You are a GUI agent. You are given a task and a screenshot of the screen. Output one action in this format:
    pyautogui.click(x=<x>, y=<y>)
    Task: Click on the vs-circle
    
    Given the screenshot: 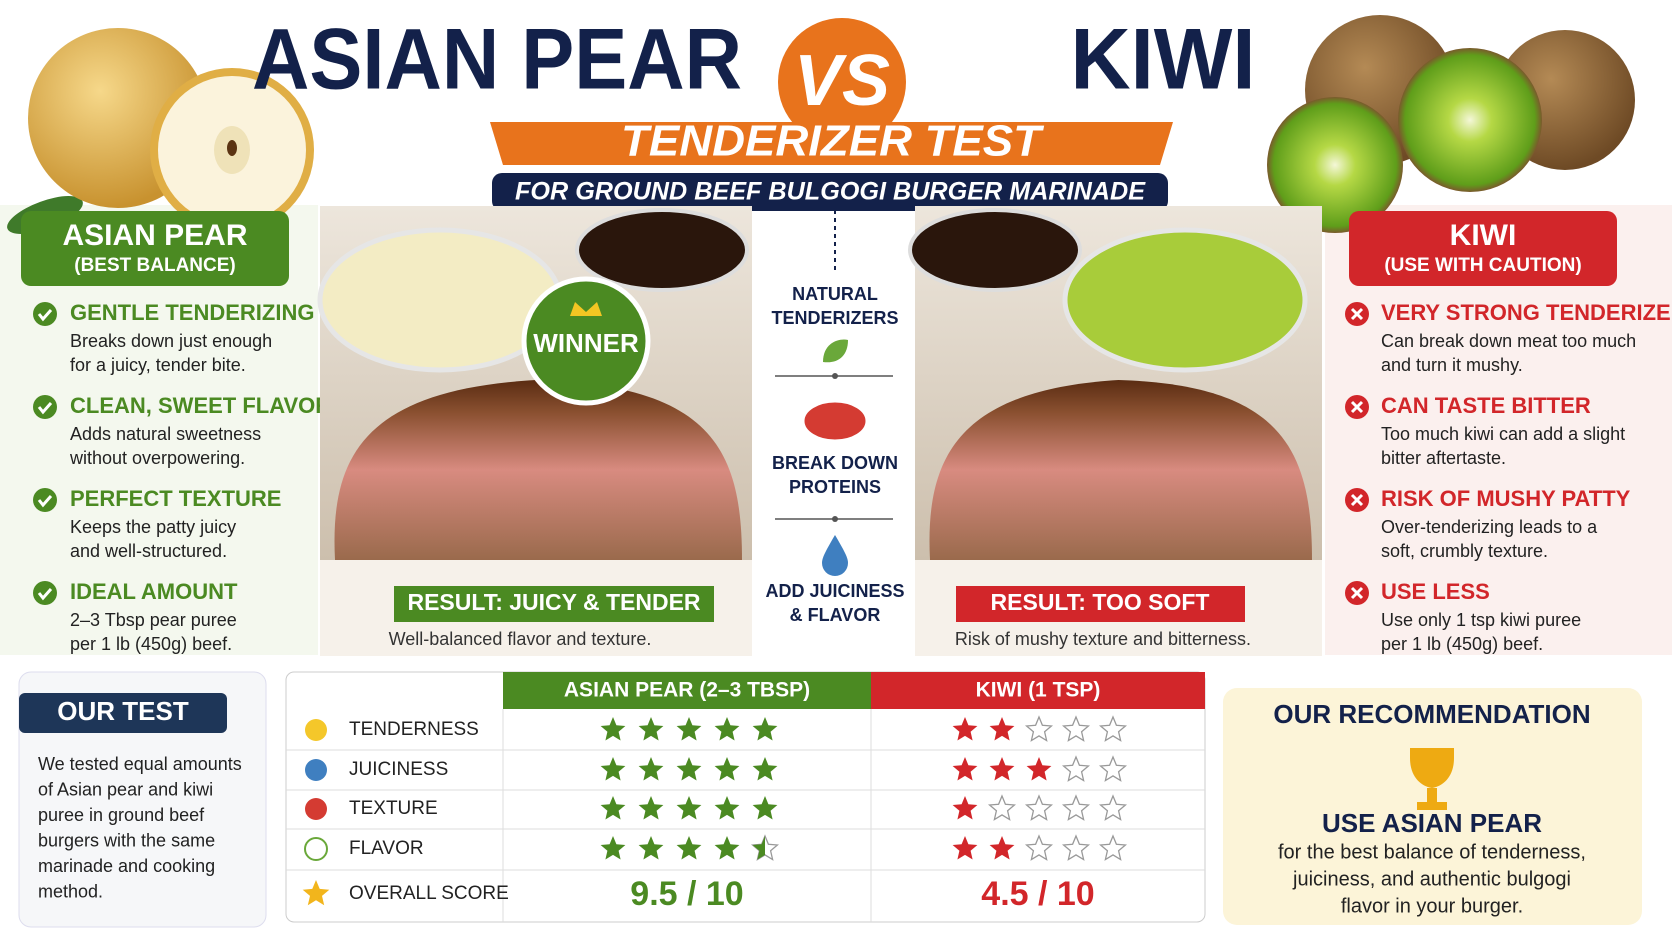 What is the action you would take?
    pyautogui.click(x=842, y=82)
    